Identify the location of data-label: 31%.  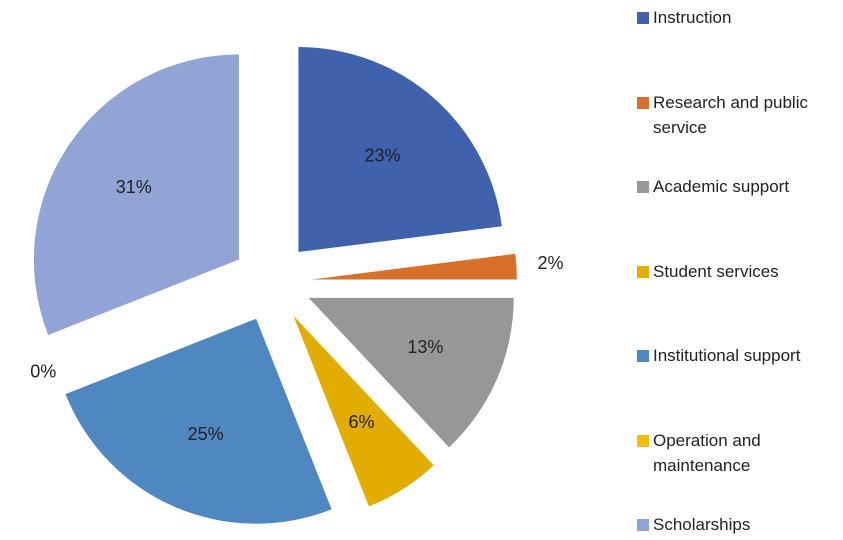
(134, 187).